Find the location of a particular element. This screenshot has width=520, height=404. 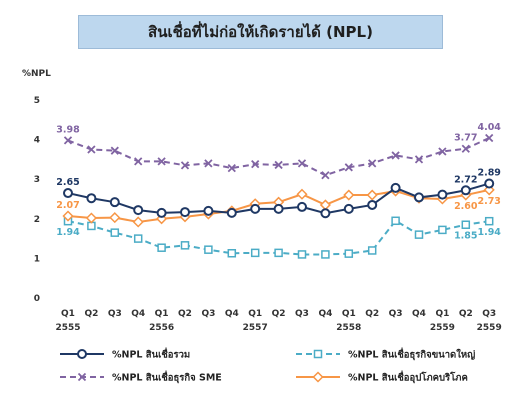

x-year-label: 2555 is located at coordinates (67, 328).